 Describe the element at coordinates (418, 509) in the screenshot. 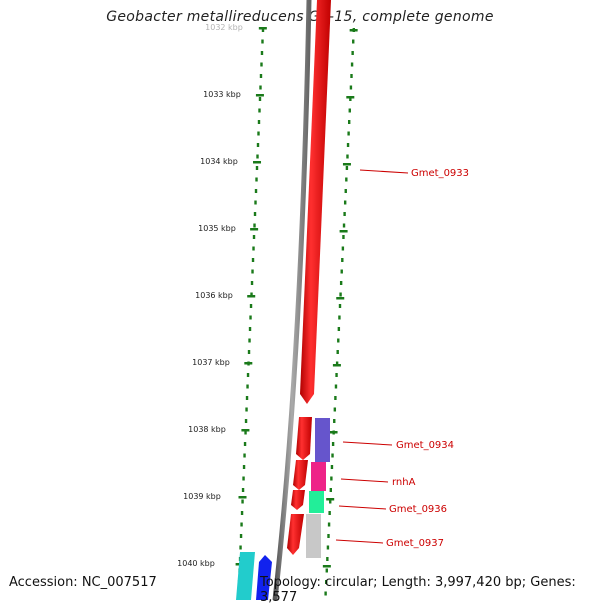

I see `gene-label: Gmet_0936` at that location.